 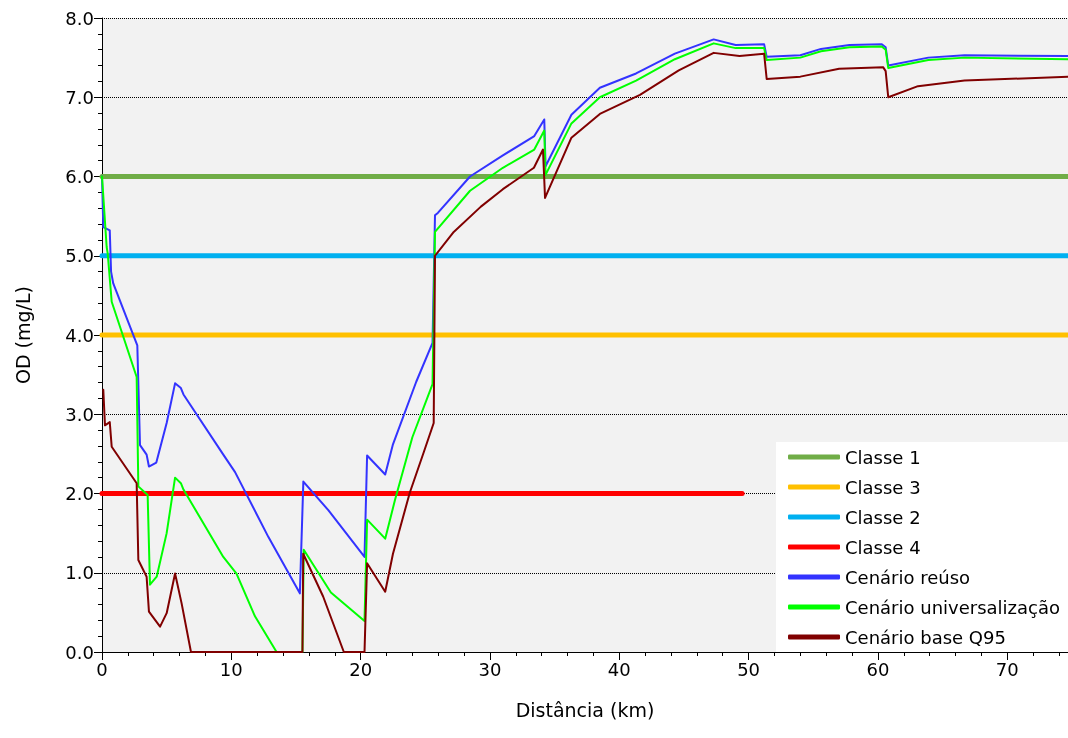 What do you see at coordinates (79, 573) in the screenshot?
I see `y-tick-label: 1.0` at bounding box center [79, 573].